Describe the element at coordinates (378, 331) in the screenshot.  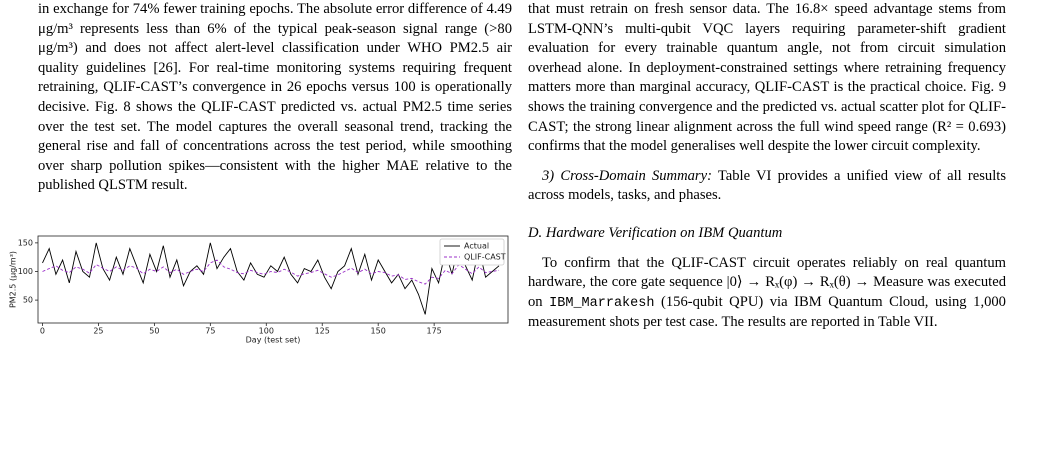
I see `x-tick-label: 150` at that location.